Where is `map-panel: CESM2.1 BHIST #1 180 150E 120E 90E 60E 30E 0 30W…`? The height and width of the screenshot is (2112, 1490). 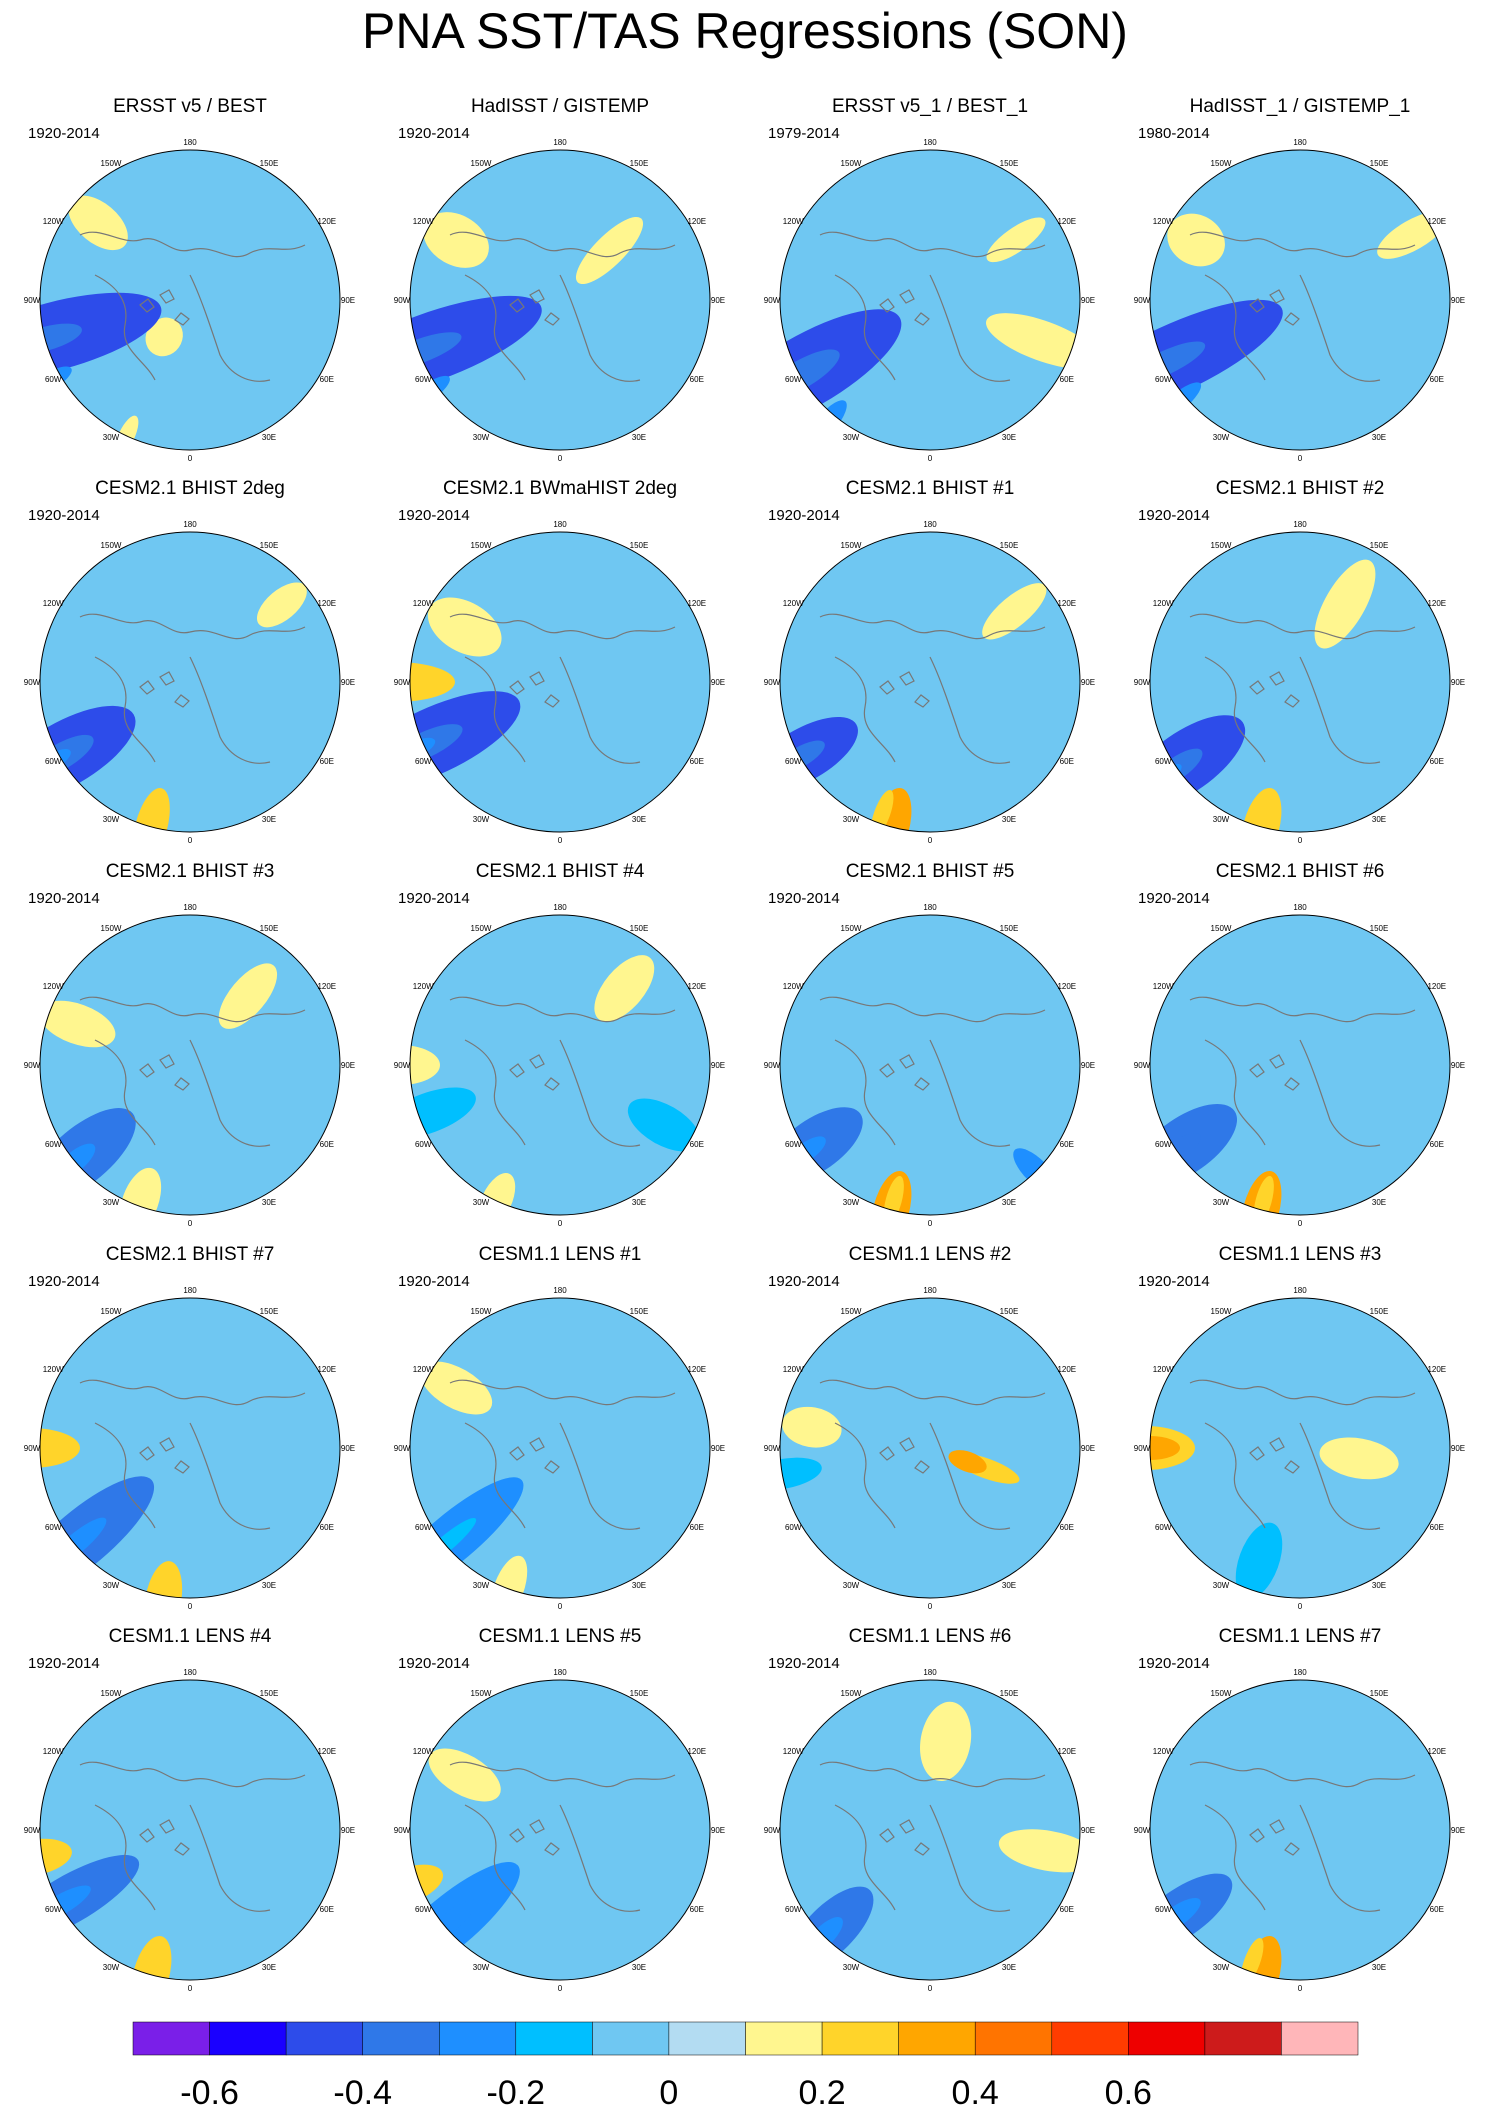
map-panel: CESM2.1 BHIST #1 180 150E 120E 90E 60E 30E 0 30W… is located at coordinates (930, 667).